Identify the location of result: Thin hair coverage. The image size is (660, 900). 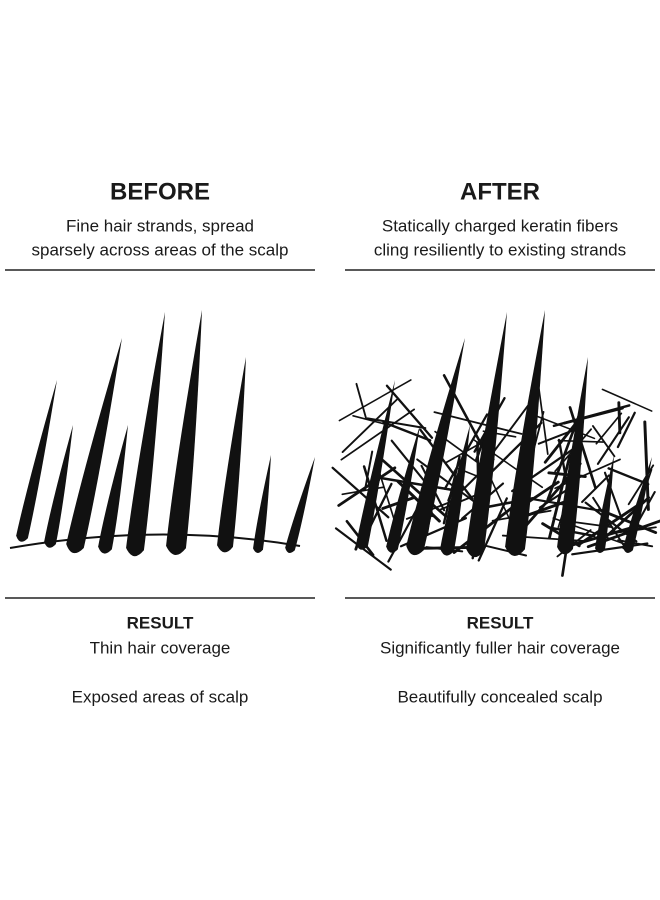
(160, 647).